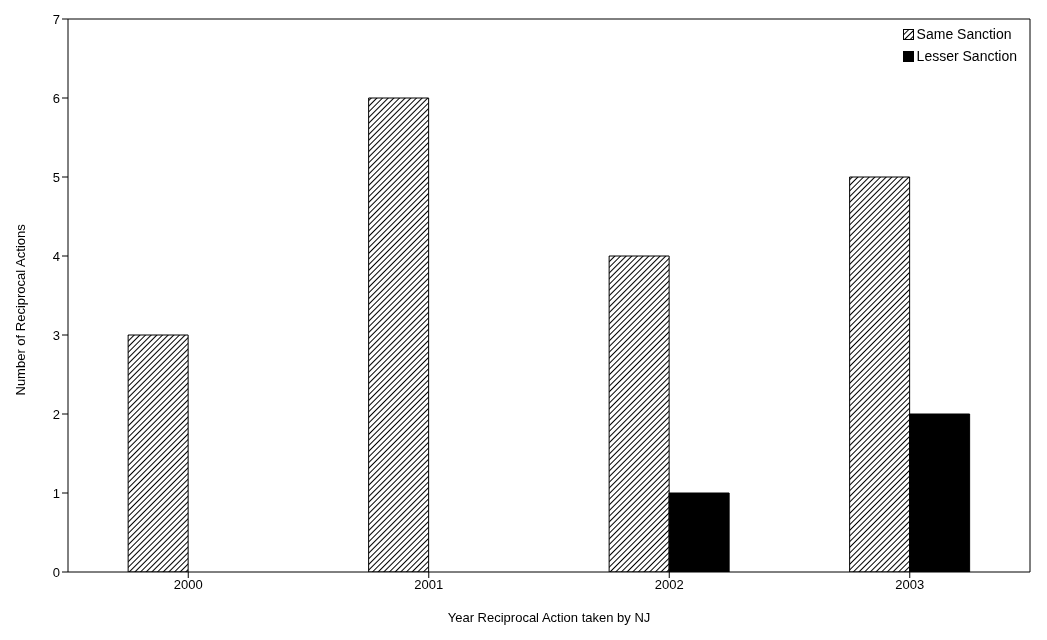  What do you see at coordinates (549, 617) in the screenshot?
I see `x-axis-title: Year Reciprocal Action taken by NJ` at bounding box center [549, 617].